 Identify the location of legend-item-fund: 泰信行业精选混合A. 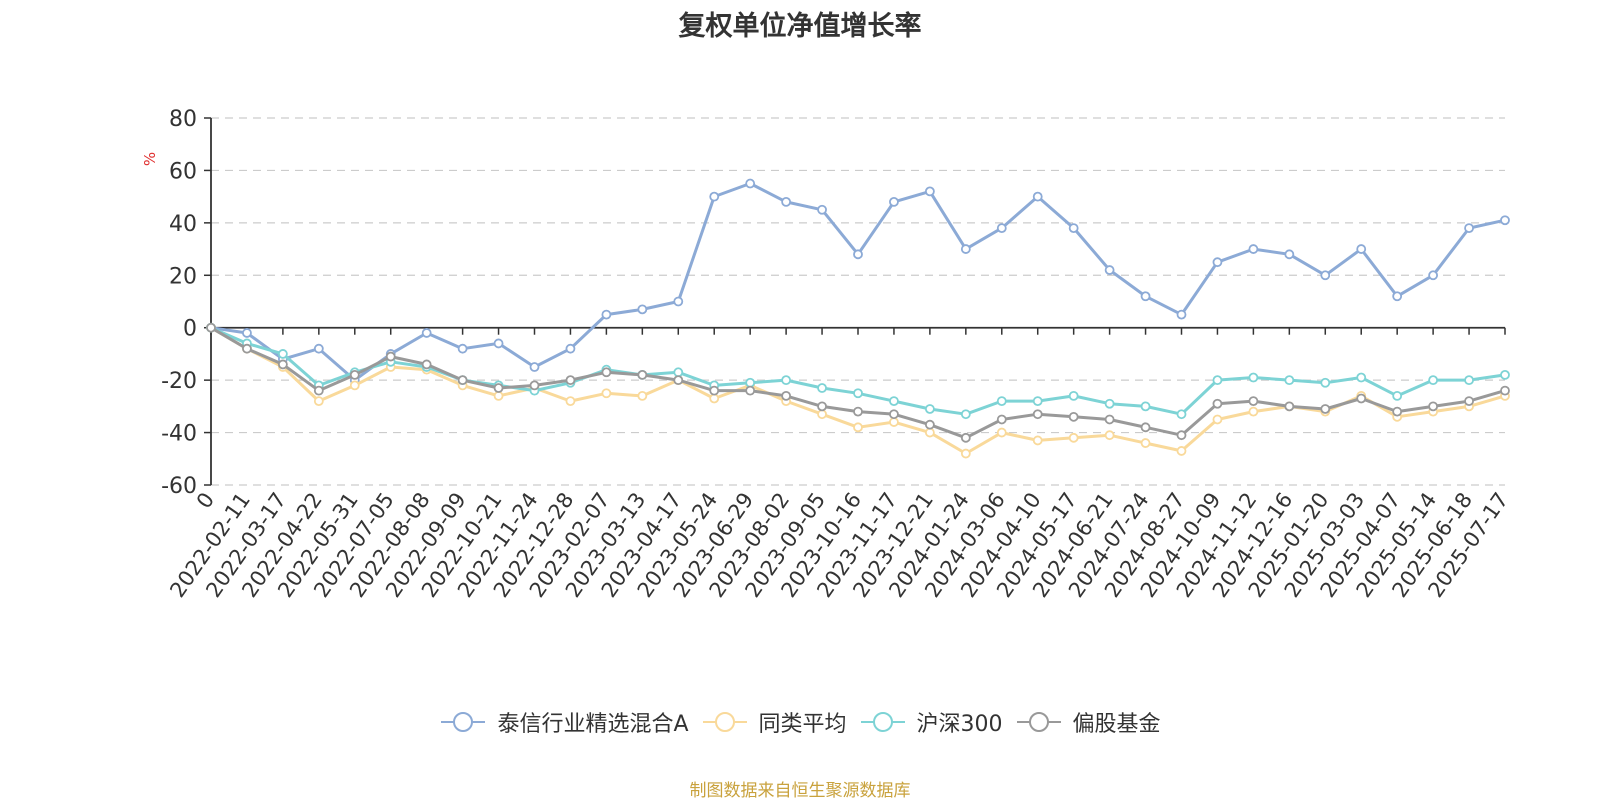
(564, 722).